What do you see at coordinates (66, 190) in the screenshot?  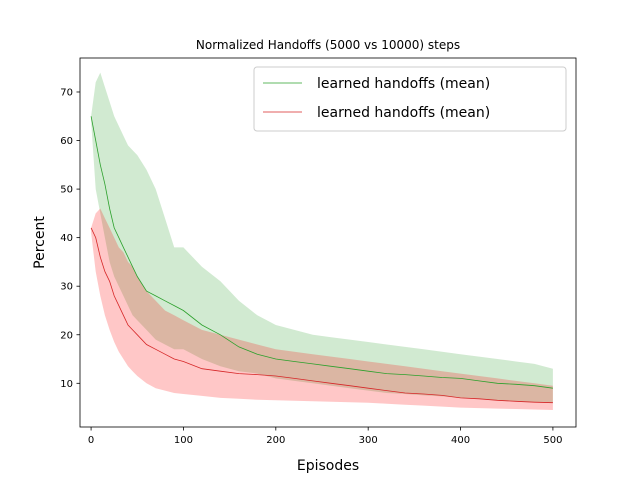 I see `y-tick-label: 50` at bounding box center [66, 190].